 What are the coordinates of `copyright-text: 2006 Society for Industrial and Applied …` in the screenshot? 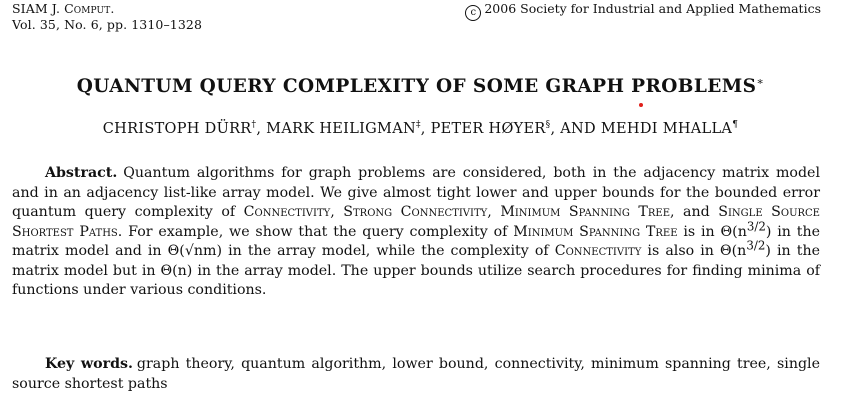 It's located at (652, 8).